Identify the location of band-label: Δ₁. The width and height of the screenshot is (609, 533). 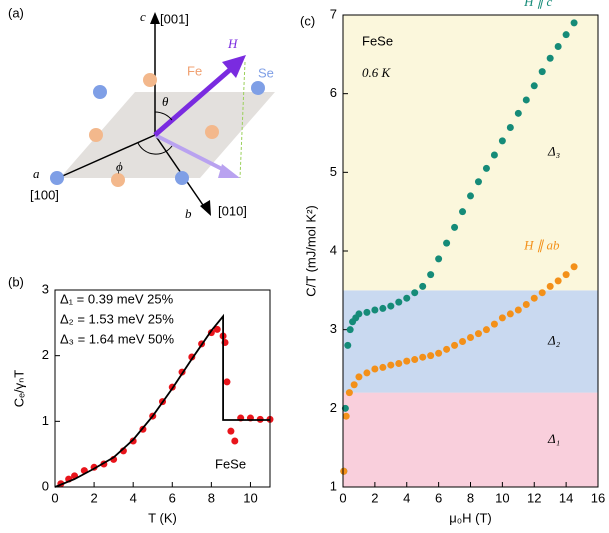
(553, 438).